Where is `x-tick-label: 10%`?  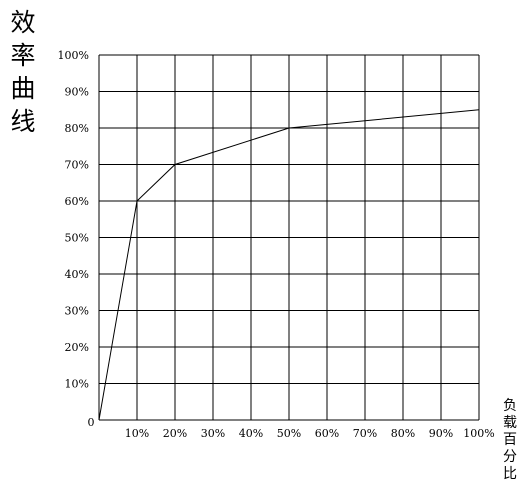 x-tick-label: 10% is located at coordinates (137, 433).